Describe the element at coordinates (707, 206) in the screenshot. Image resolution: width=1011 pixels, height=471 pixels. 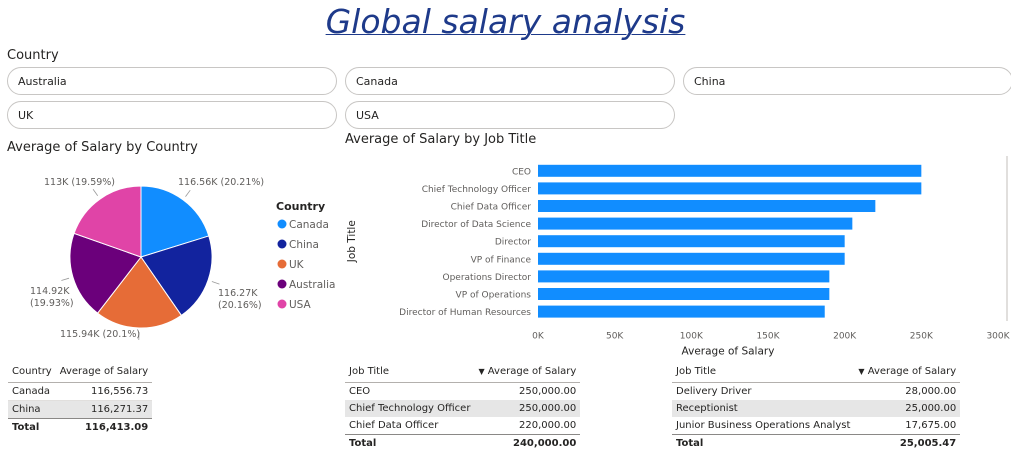
I see `bar-chief-data-officer` at that location.